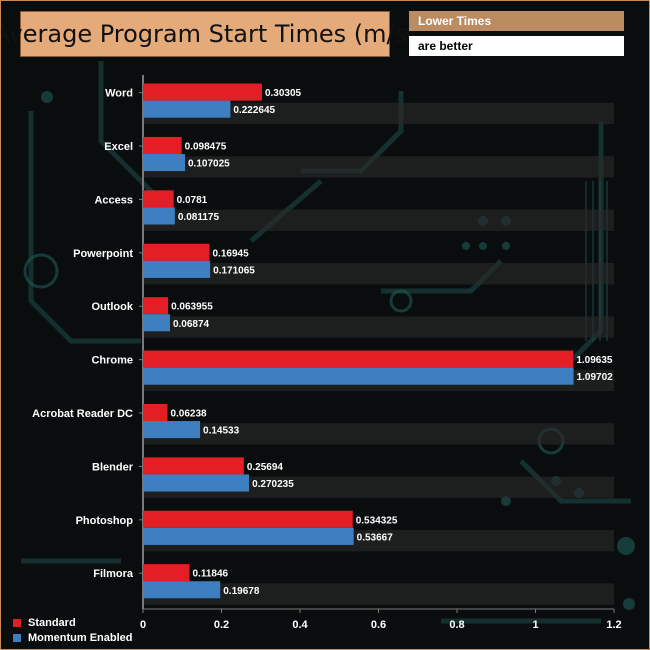  Describe the element at coordinates (300, 625) in the screenshot. I see `x-tick-label: 0.4` at that location.